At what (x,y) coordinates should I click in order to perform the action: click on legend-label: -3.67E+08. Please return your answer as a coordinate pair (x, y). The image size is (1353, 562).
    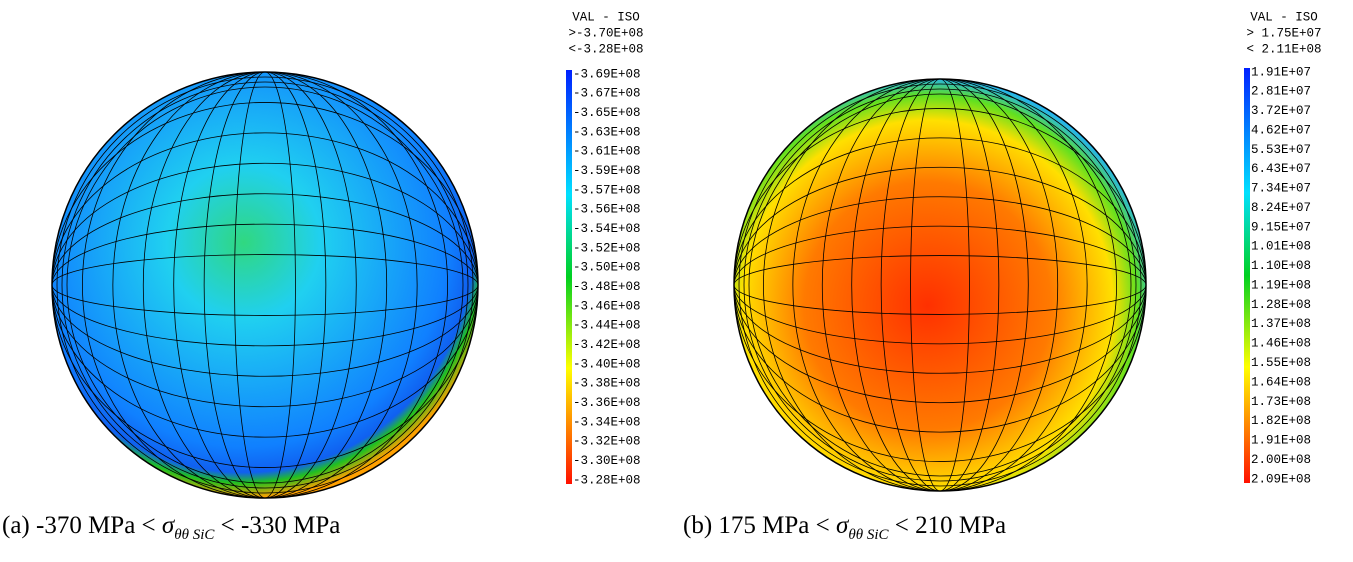
    Looking at the image, I should click on (607, 94).